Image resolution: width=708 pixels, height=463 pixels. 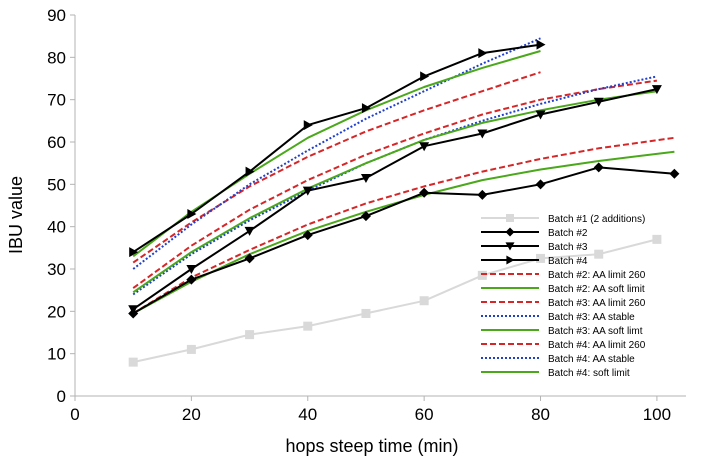 I want to click on legend-entry: Batch #3: AA limit 260, so click(x=563, y=303).